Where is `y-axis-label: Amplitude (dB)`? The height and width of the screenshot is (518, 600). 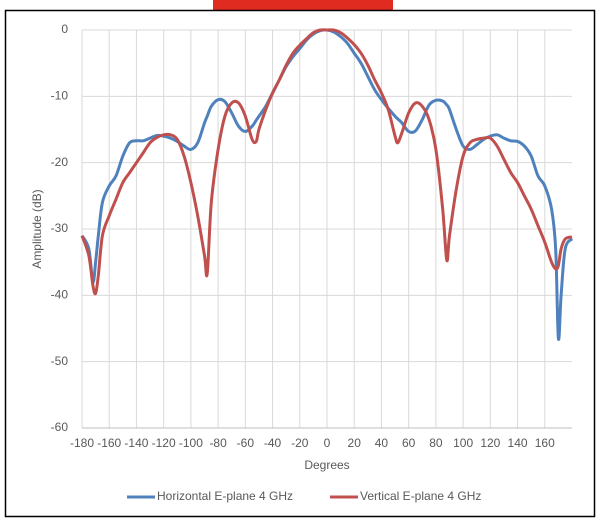 y-axis-label: Amplitude (dB) is located at coordinates (37, 228).